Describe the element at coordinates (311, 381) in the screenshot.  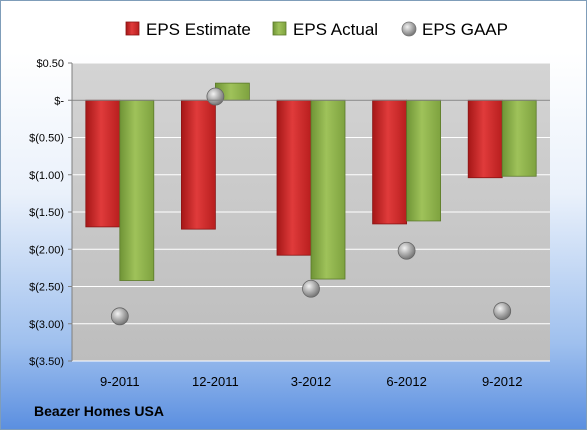
I see `x-tick-label: 3-2012` at that location.